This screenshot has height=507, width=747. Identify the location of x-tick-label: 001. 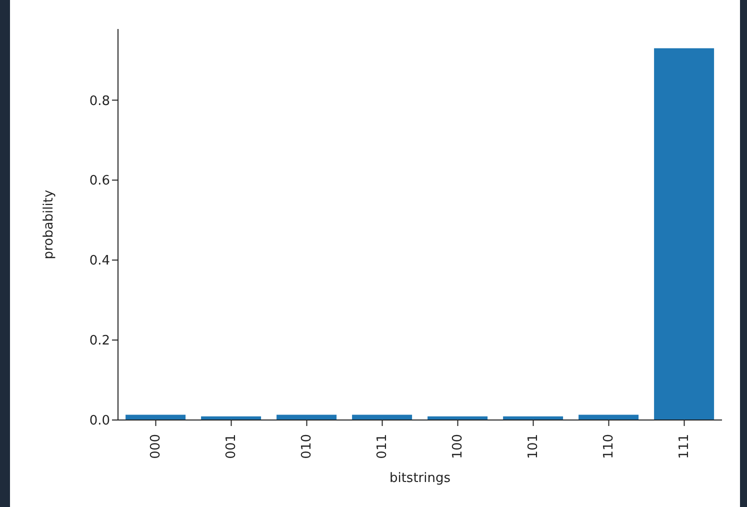
(231, 446).